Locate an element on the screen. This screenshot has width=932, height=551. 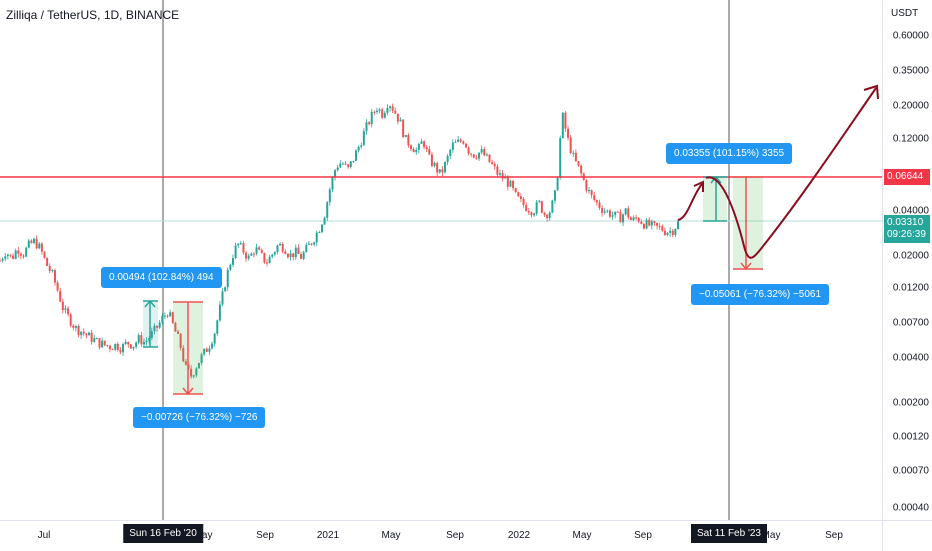
time-tick: 2022 is located at coordinates (519, 535).